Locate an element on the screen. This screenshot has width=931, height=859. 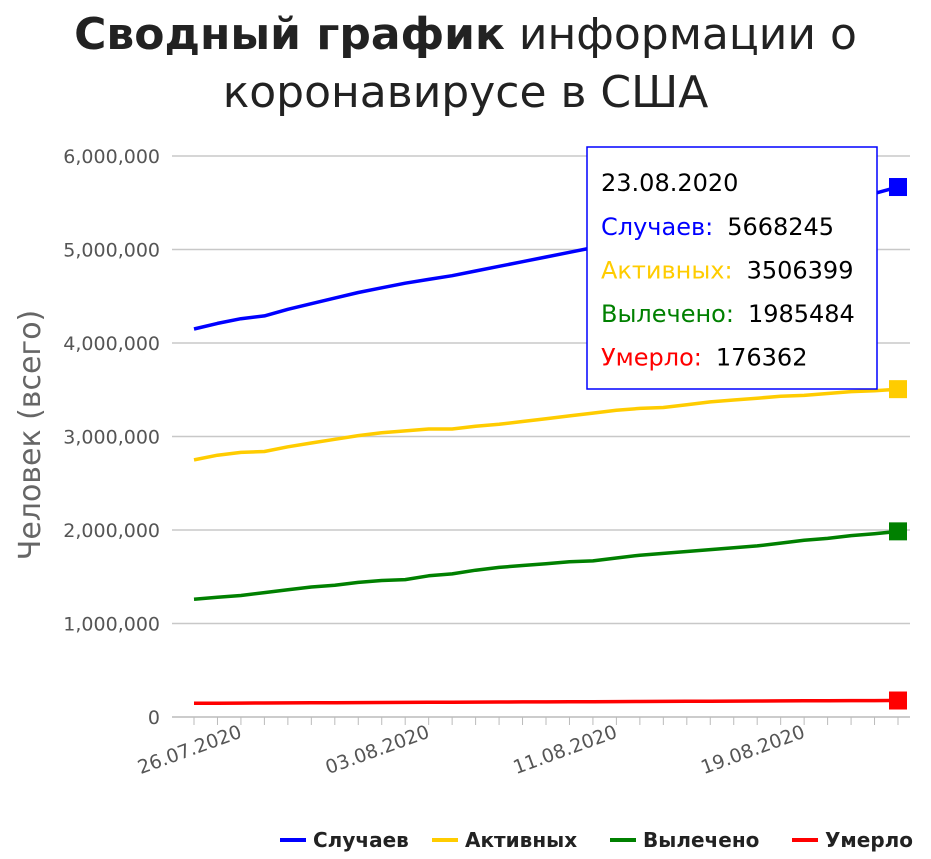
series-line-Умерло is located at coordinates (546, 702).